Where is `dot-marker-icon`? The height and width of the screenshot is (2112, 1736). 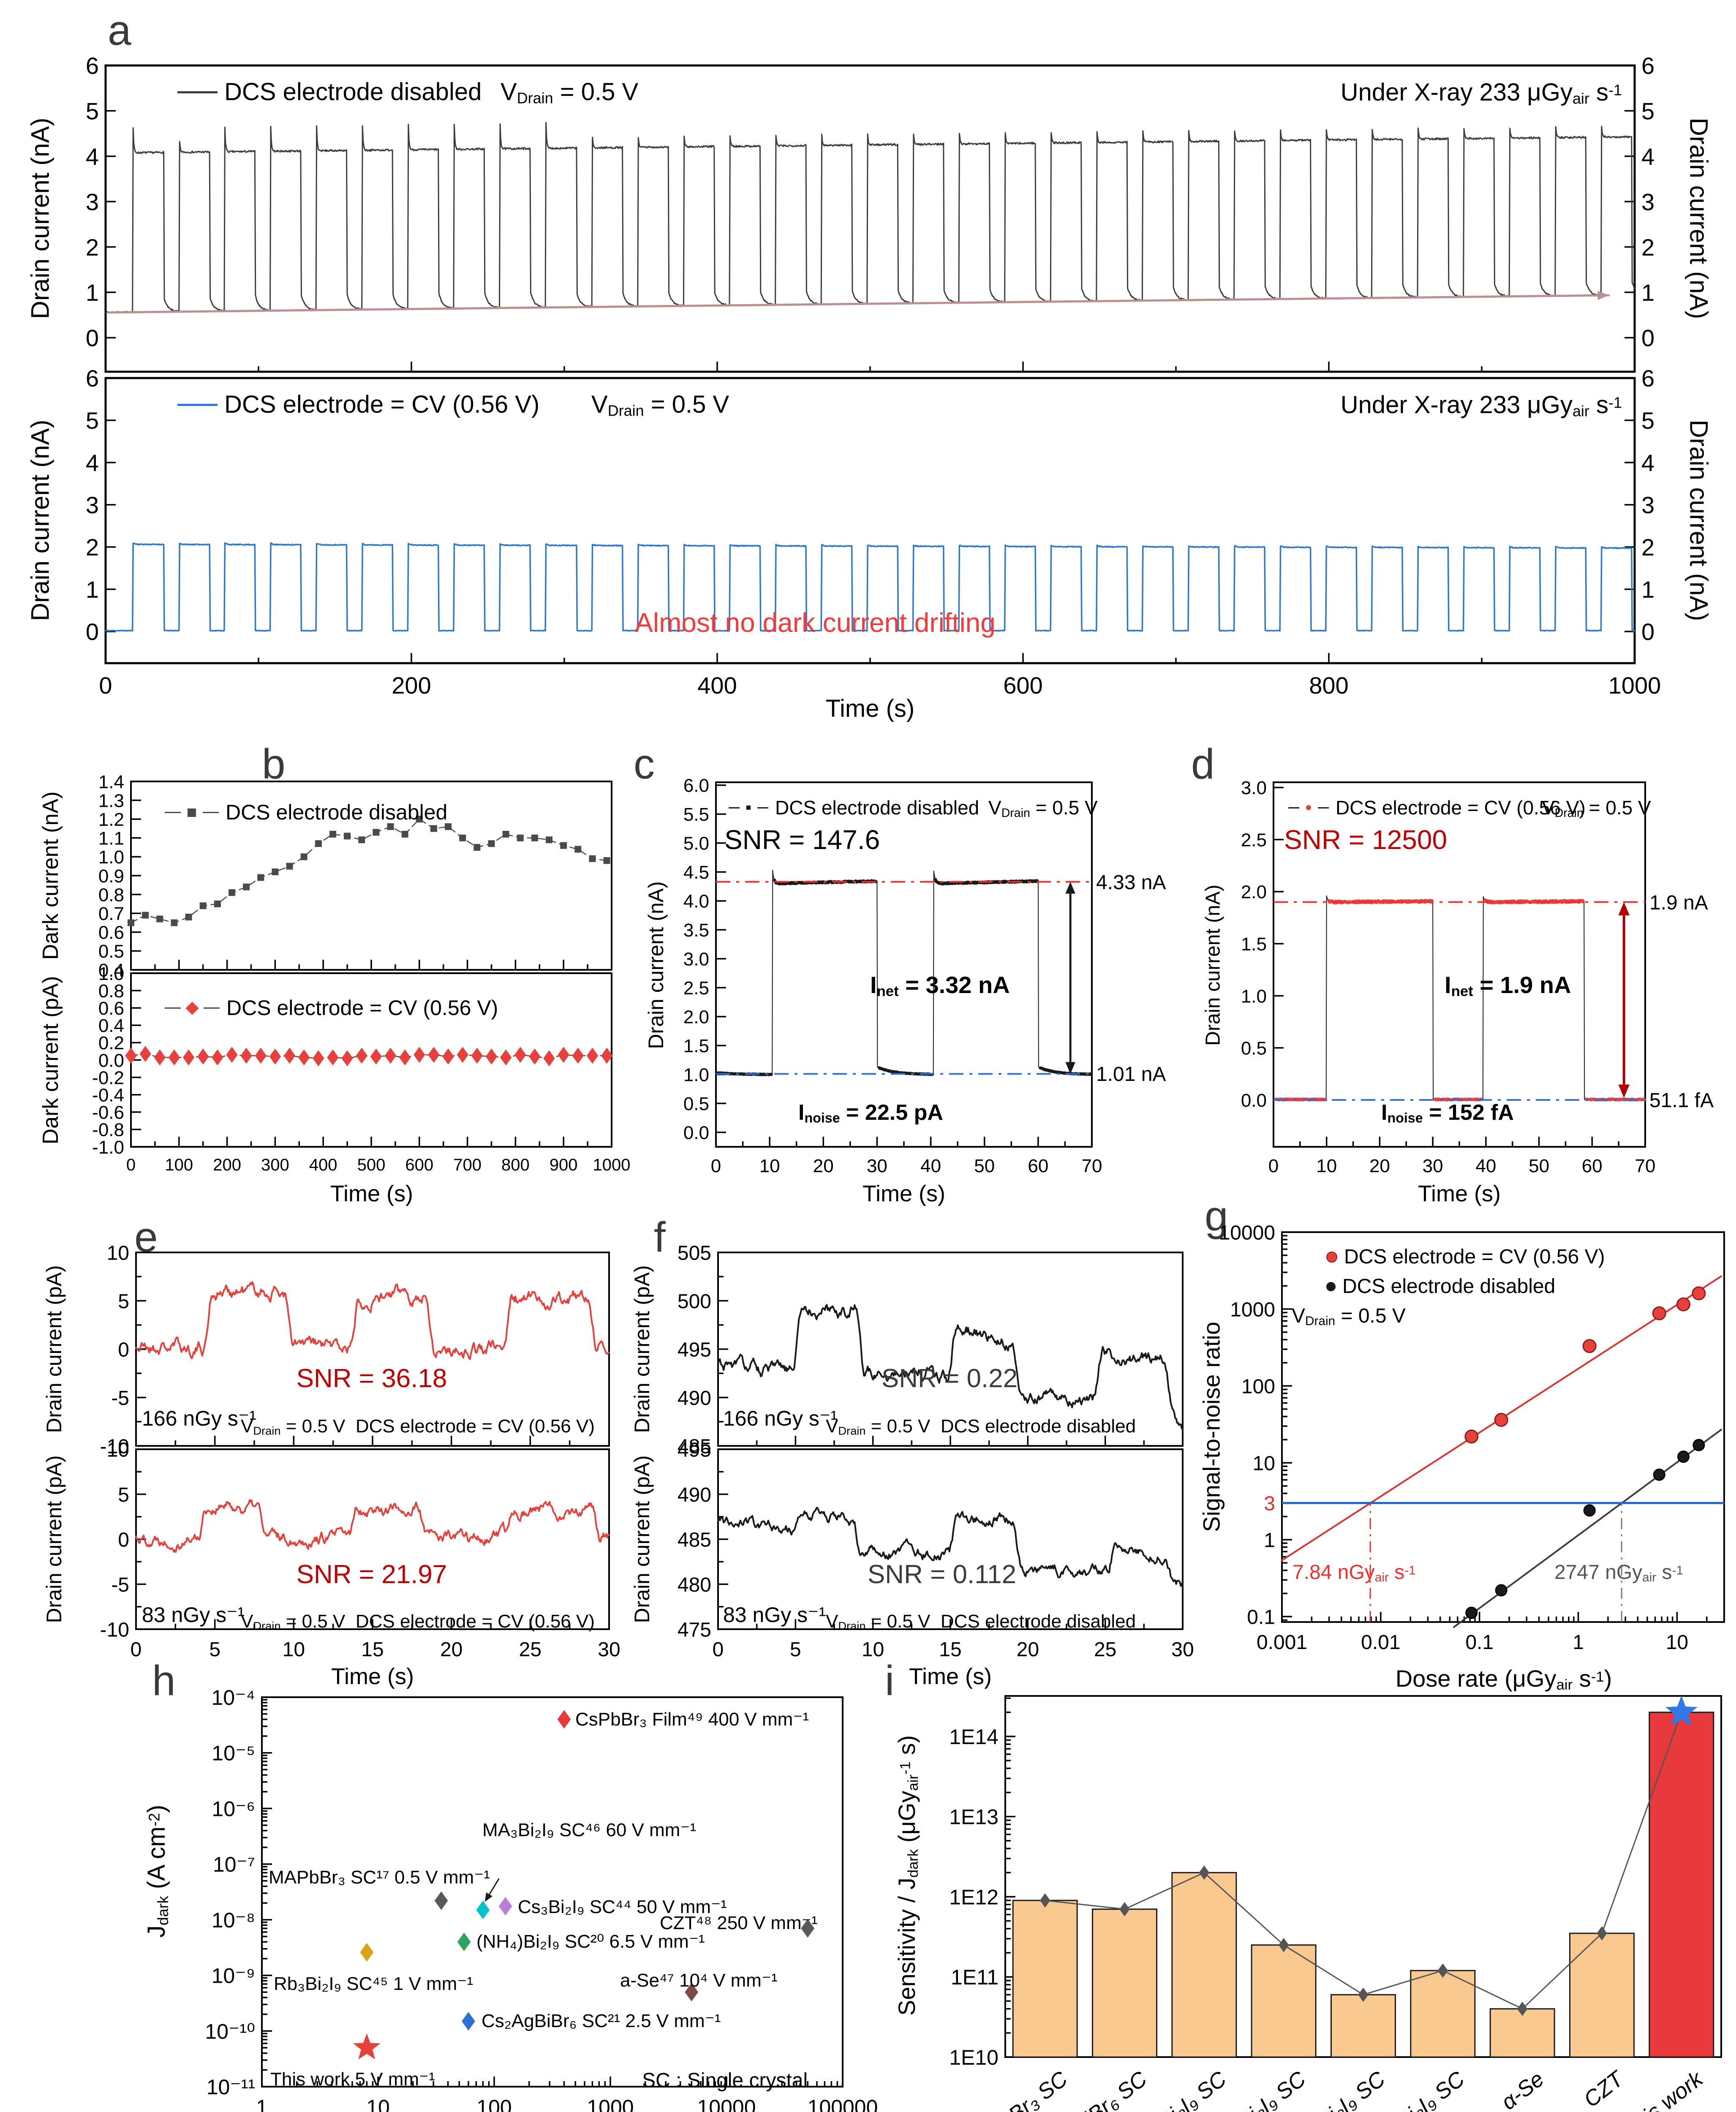 dot-marker-icon is located at coordinates (1308, 808).